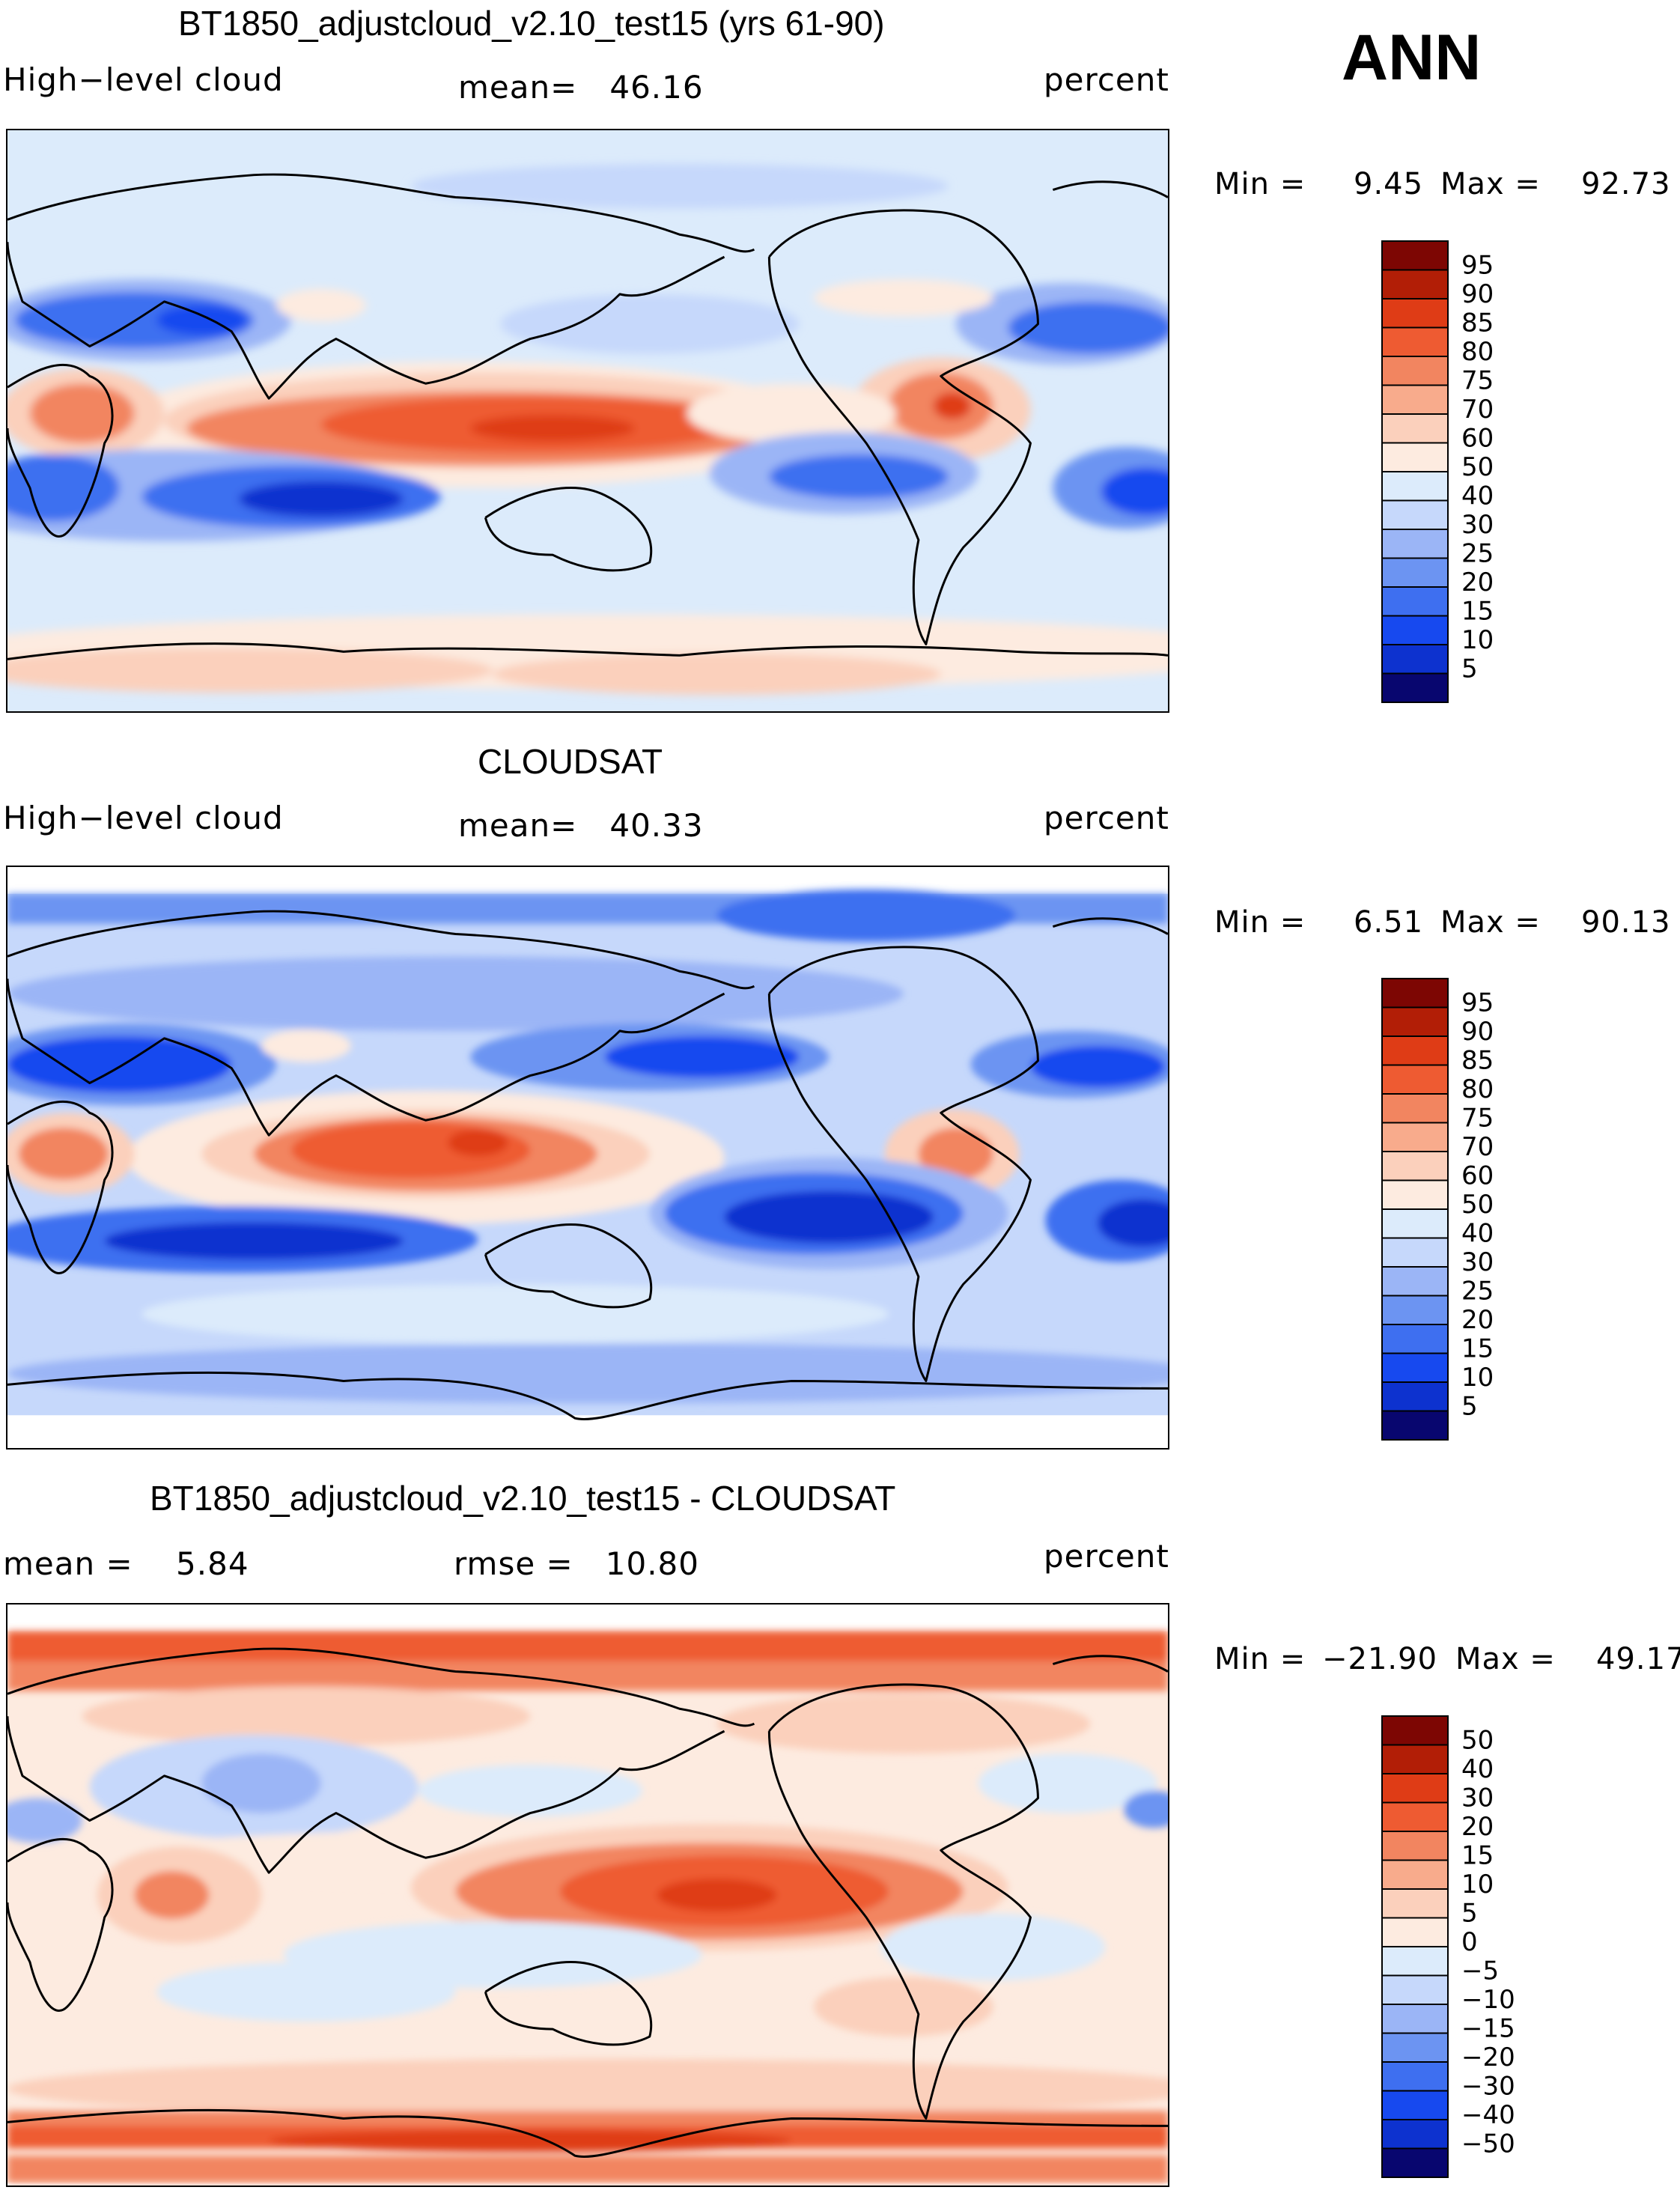  I want to click on panel-3-max-label: Max =, so click(1505, 1659).